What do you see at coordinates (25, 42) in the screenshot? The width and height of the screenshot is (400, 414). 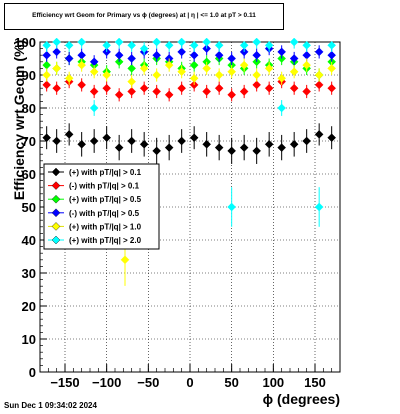 I see `y-tick-label: 100` at bounding box center [25, 42].